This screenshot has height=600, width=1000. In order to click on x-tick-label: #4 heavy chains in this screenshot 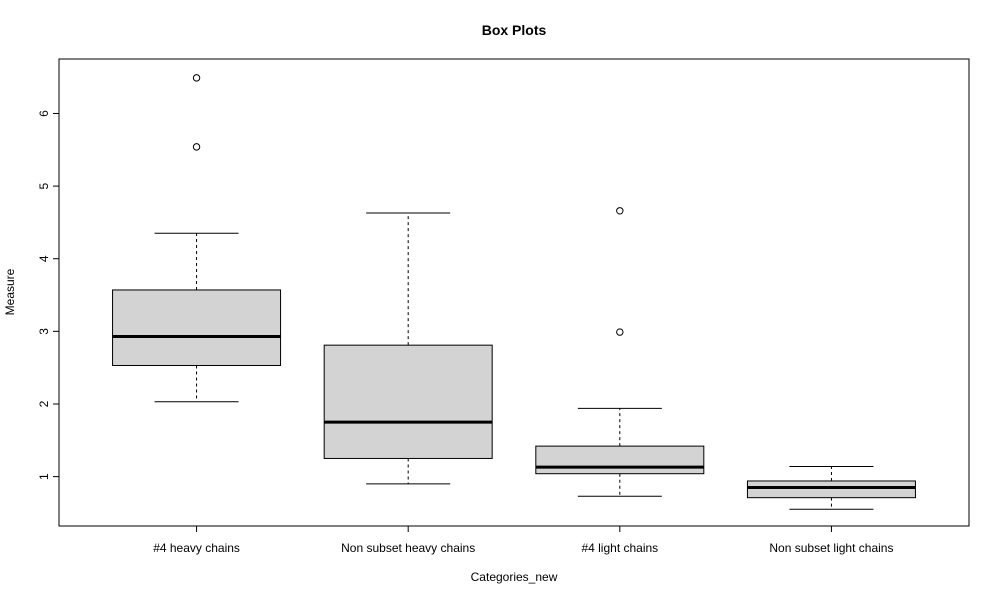, I will do `click(196, 548)`.